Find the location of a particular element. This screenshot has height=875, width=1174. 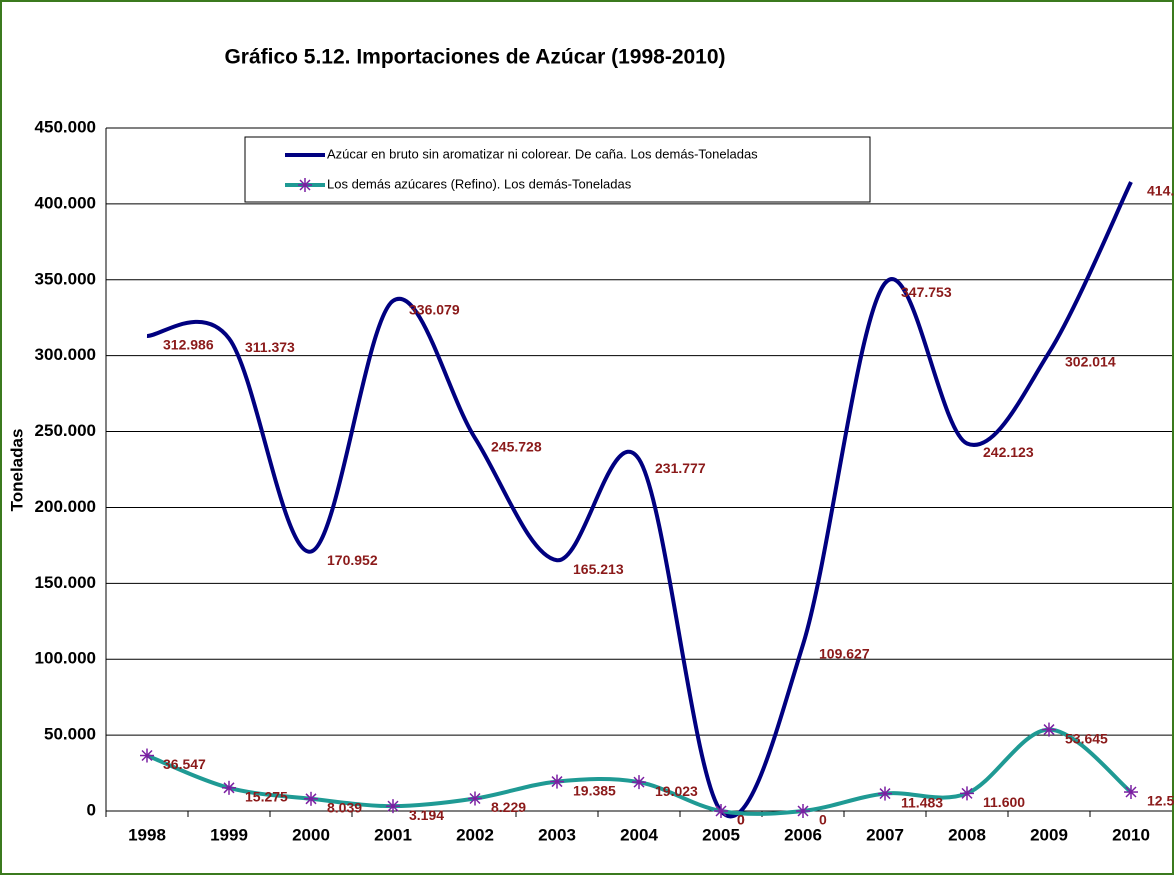

x-tick-label: 2002 is located at coordinates (475, 834).